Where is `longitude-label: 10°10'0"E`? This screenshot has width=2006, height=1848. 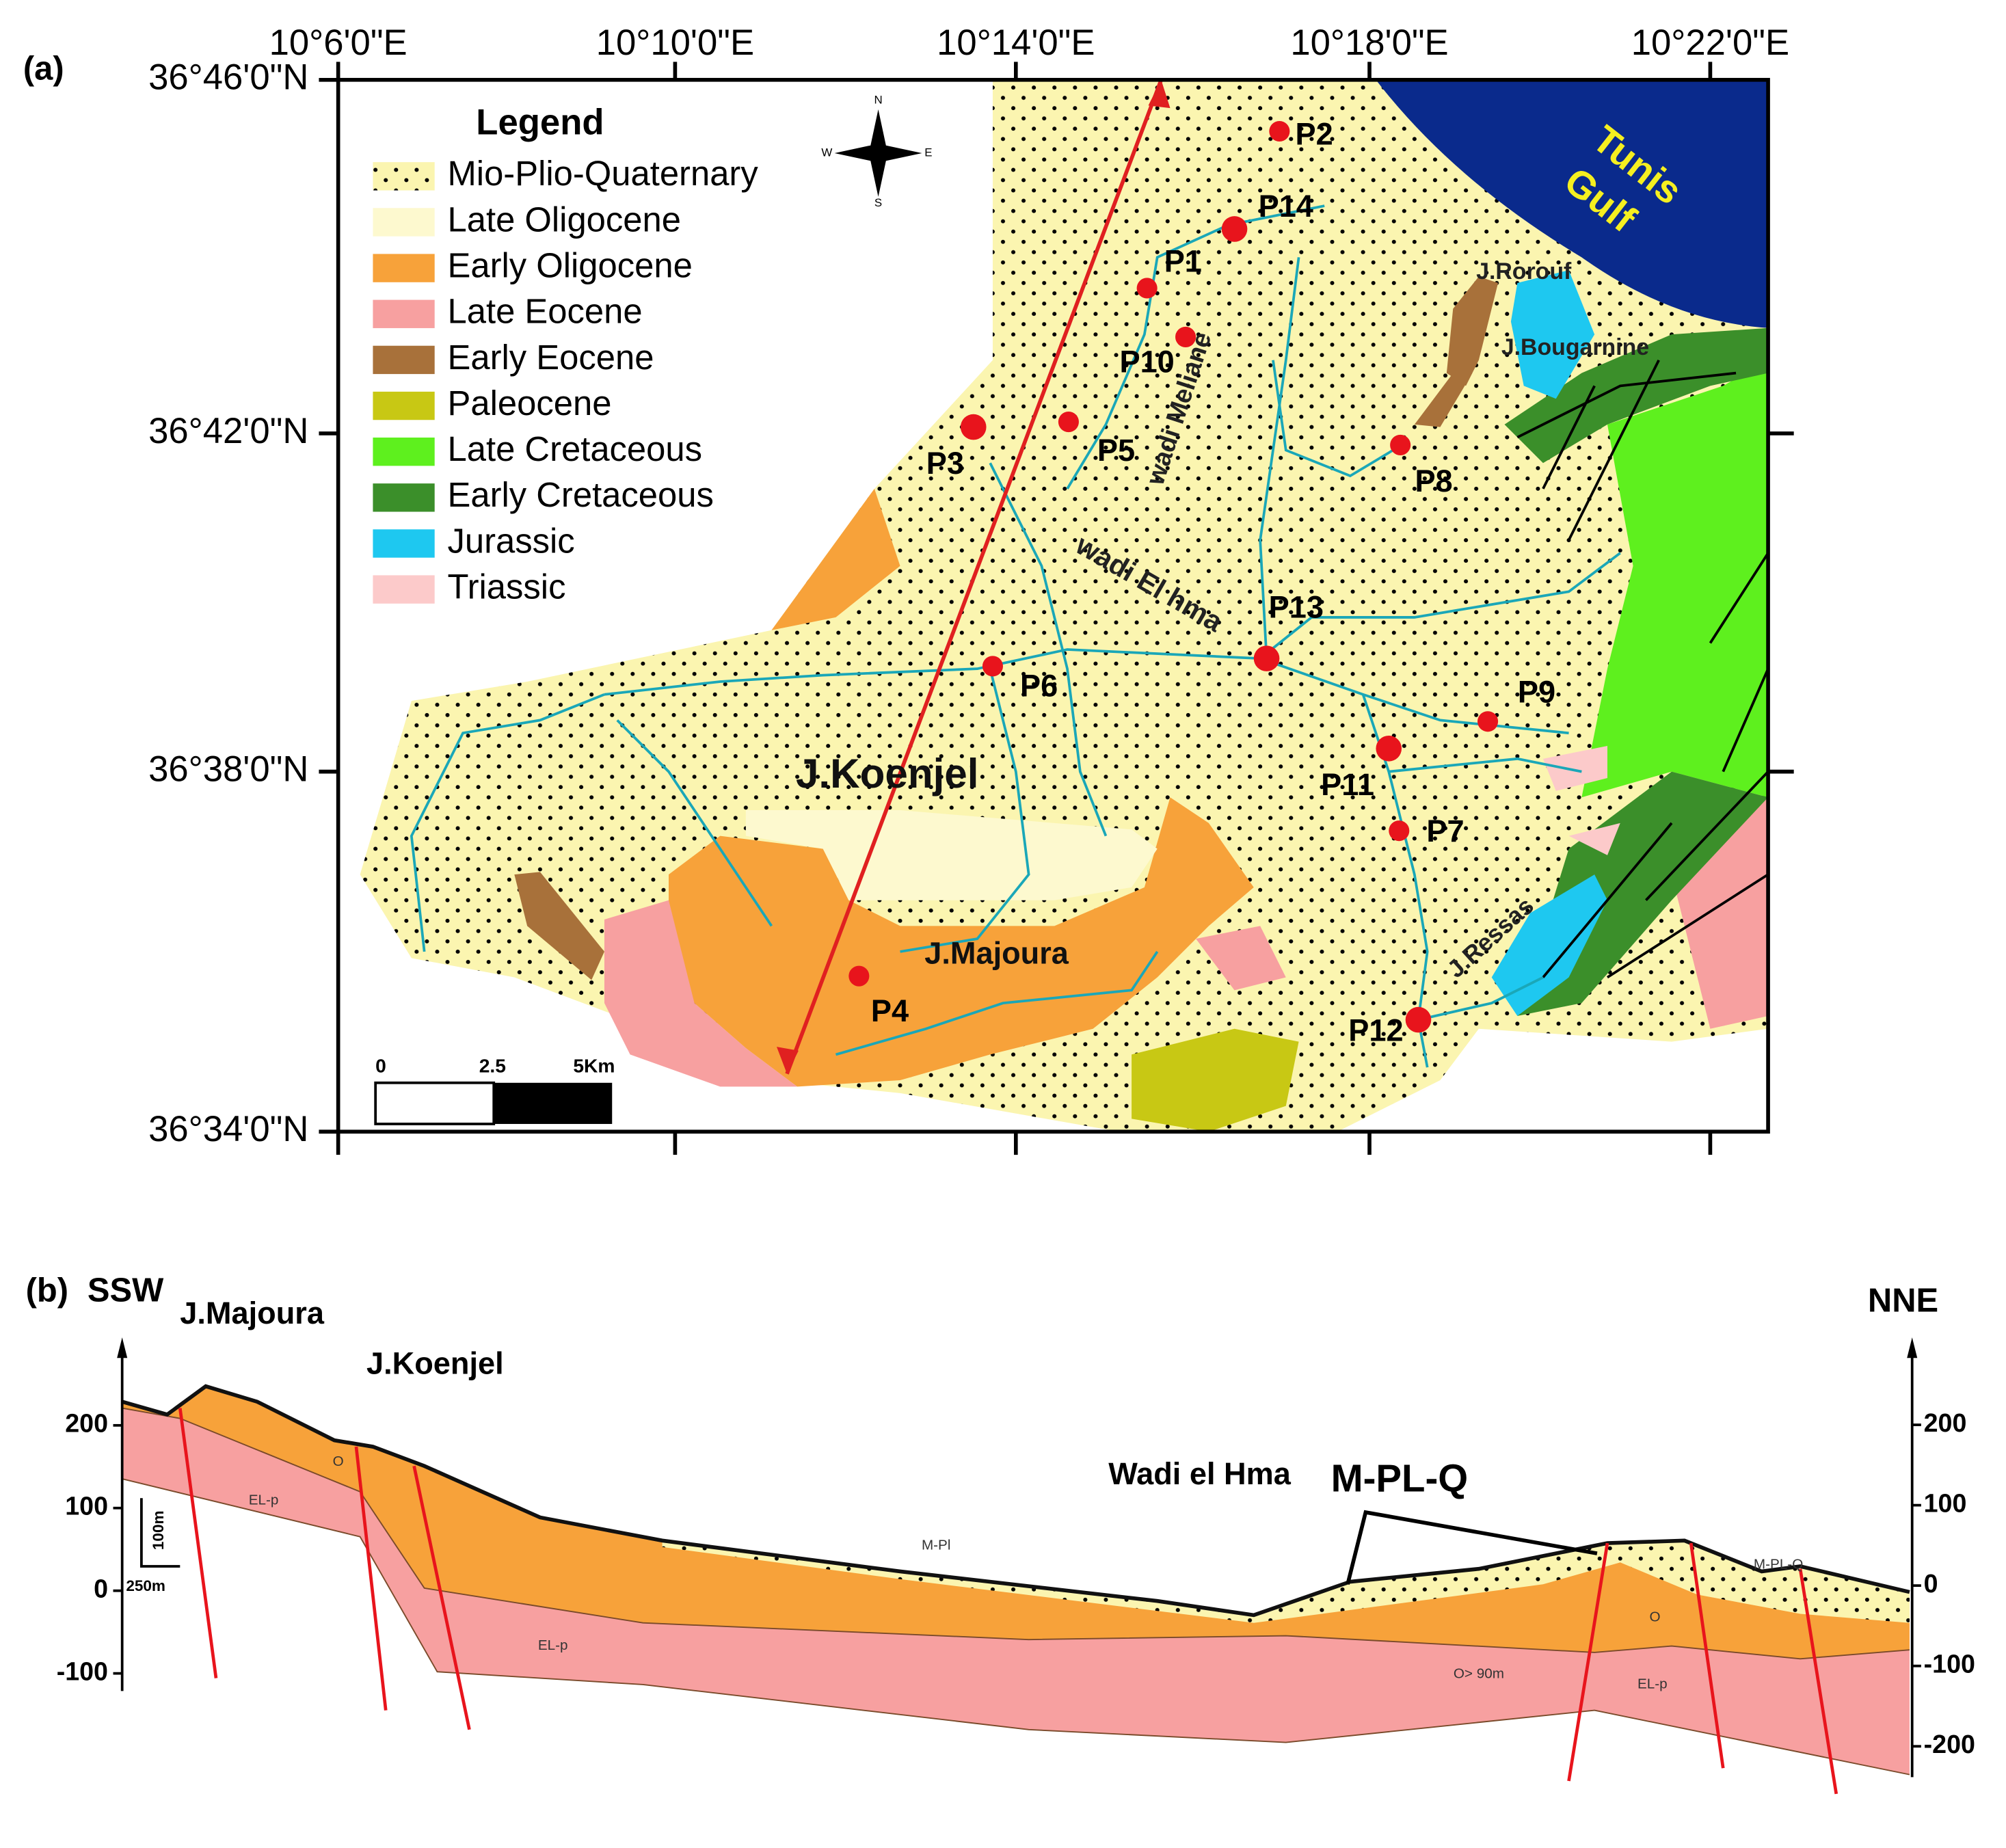 longitude-label: 10°10'0"E is located at coordinates (675, 43).